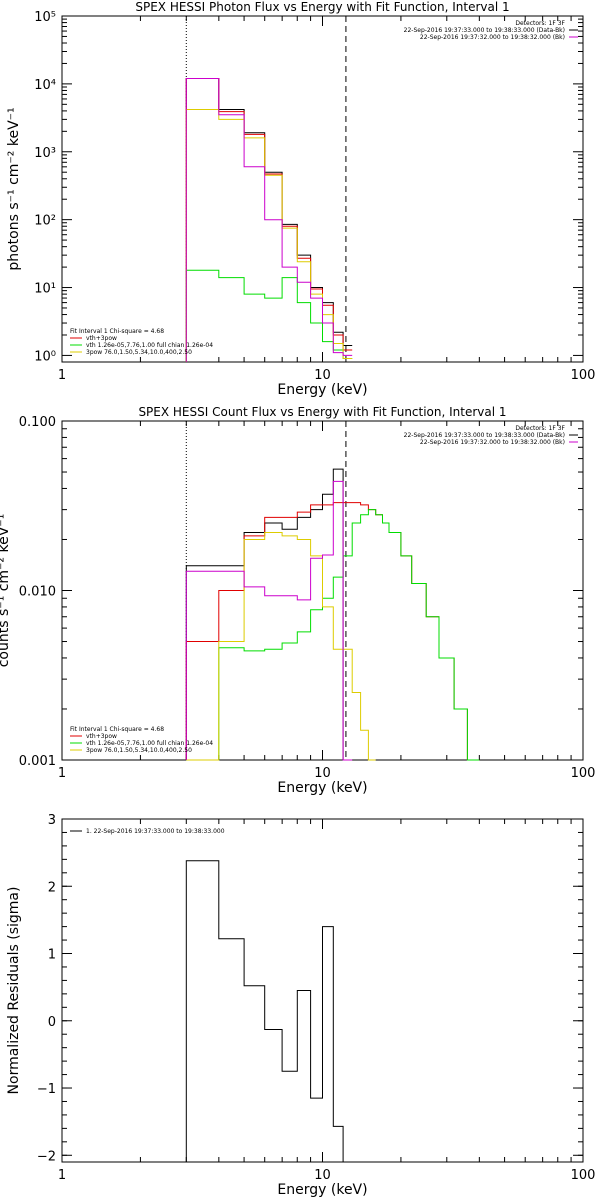 The image size is (600, 1200). Describe the element at coordinates (52, 887) in the screenshot. I see `y-tick-label: 2` at that location.